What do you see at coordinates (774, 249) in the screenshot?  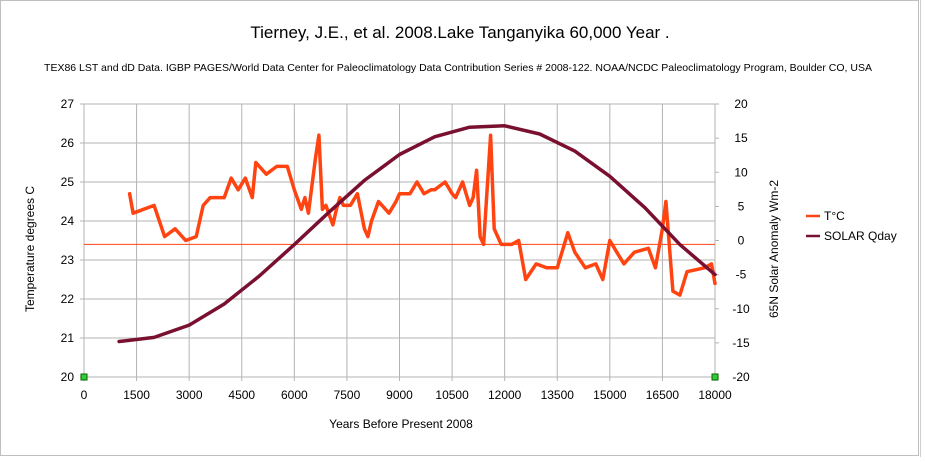 I see `y-axis-right-label: 65N Solar Anomaly Wm-2` at bounding box center [774, 249].